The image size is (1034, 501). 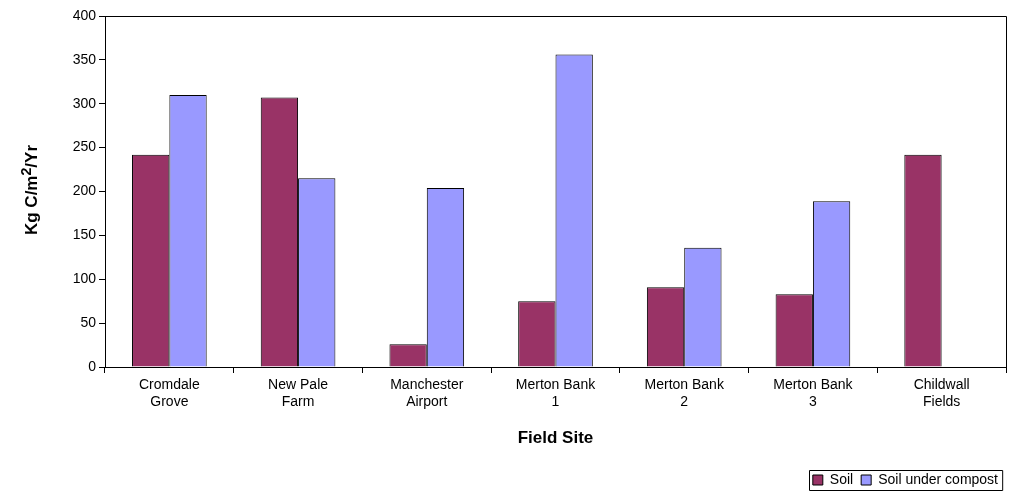 I want to click on x-tick-label: Childwall Fields, so click(x=941, y=393).